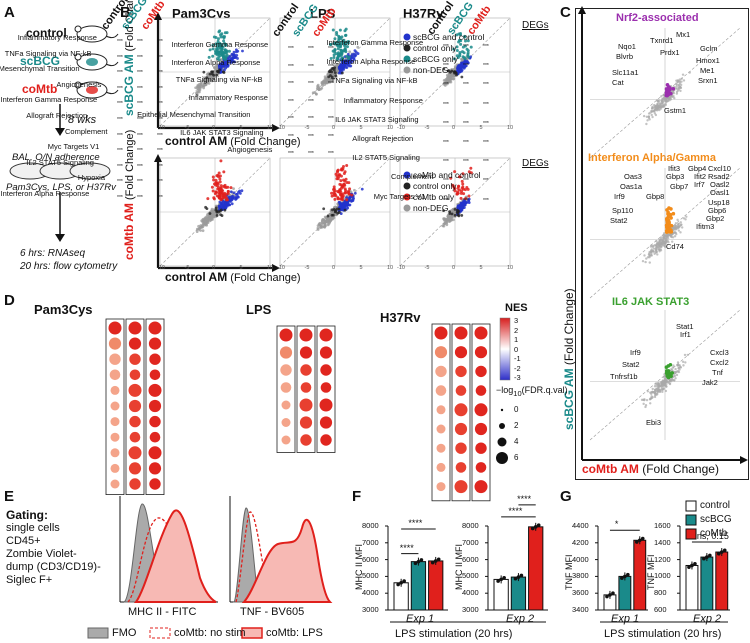 This screenshot has height=643, width=750. What do you see at coordinates (516, 425) in the screenshot?
I see `size-tick: 2` at bounding box center [516, 425].